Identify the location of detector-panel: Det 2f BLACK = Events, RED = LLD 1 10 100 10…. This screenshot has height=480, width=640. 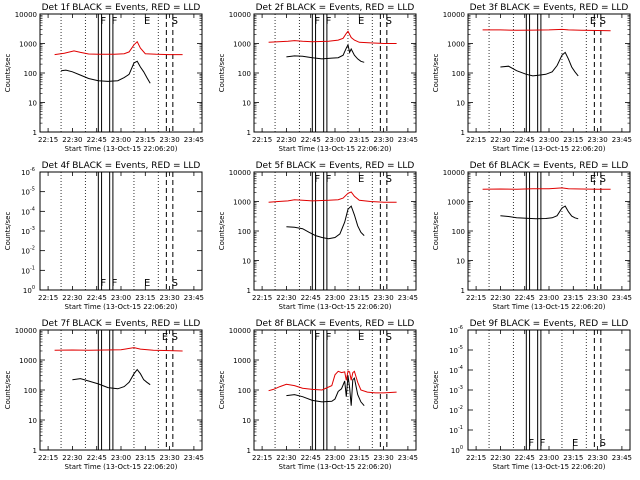
(318, 78).